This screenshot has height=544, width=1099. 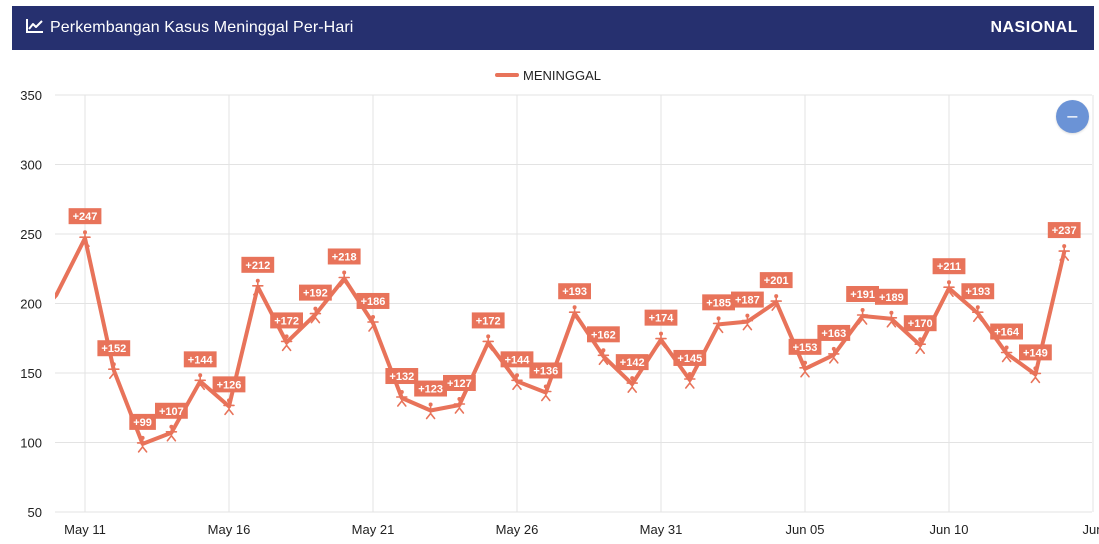 I want to click on data-label: +144, so click(x=518, y=360).